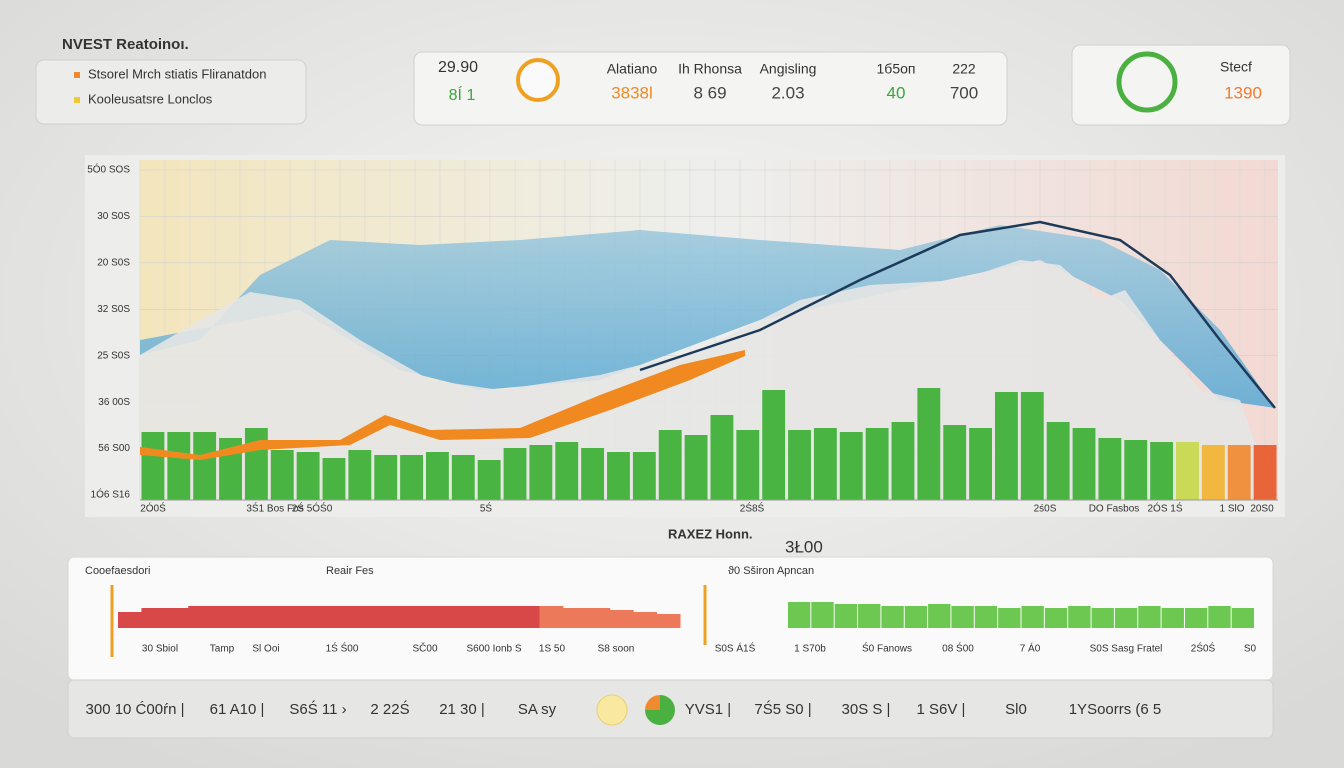 This screenshot has width=1344, height=768. What do you see at coordinates (710, 69) in the screenshot?
I see `stat-label: Ih Rhonsa` at bounding box center [710, 69].